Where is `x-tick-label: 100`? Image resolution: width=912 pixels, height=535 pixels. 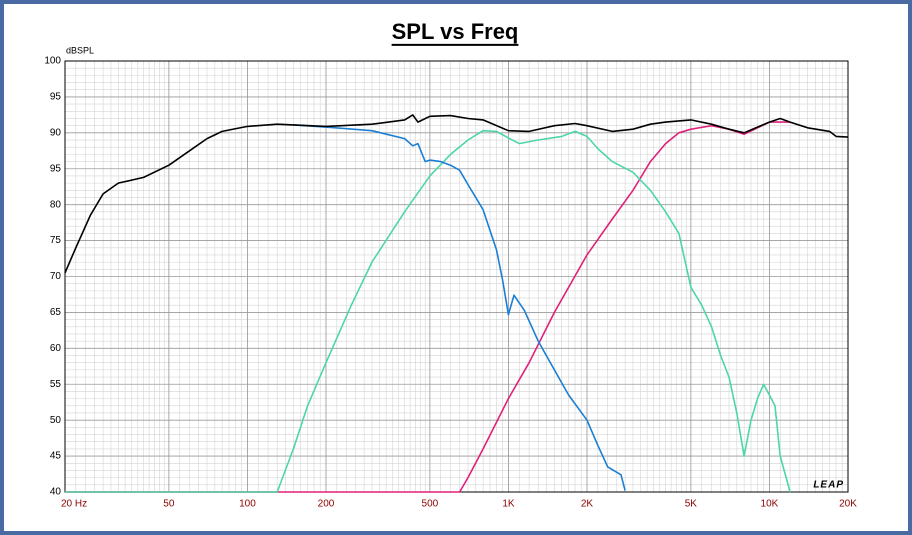 x-tick-label: 100 is located at coordinates (247, 504).